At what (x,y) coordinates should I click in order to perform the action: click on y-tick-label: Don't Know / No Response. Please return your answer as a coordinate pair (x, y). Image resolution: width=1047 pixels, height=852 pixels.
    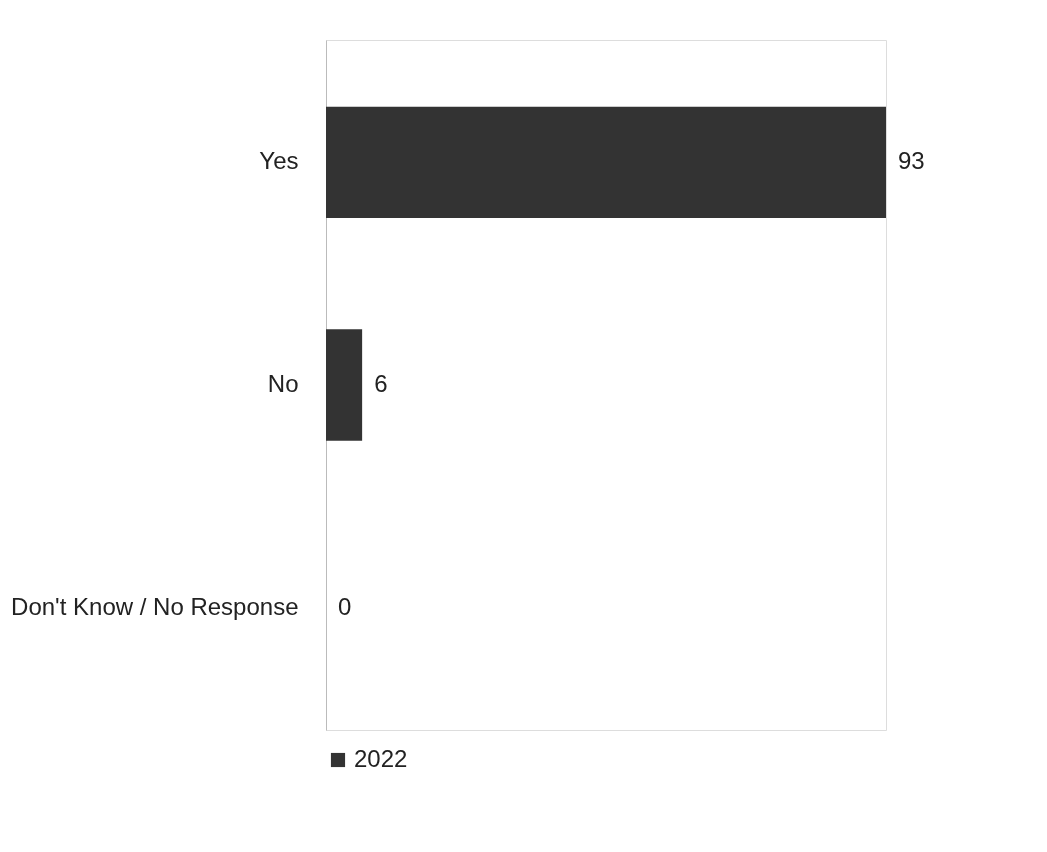
    Looking at the image, I should click on (155, 606).